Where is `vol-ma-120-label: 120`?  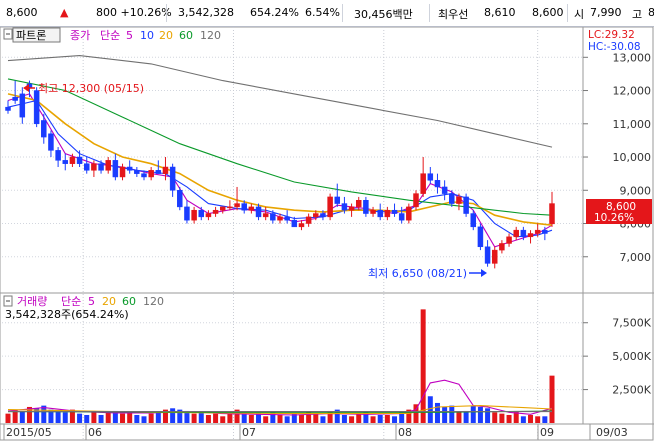 vol-ma-120-label: 120 is located at coordinates (153, 301).